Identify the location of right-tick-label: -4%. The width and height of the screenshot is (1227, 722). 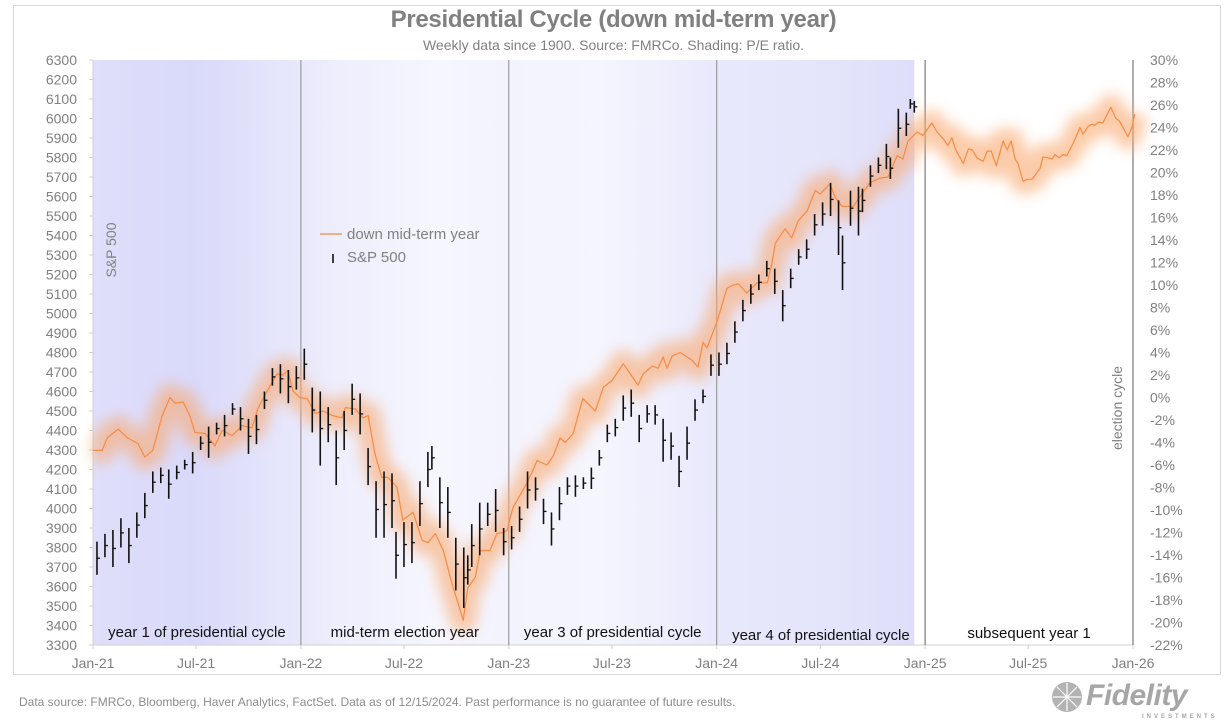
(1162, 443).